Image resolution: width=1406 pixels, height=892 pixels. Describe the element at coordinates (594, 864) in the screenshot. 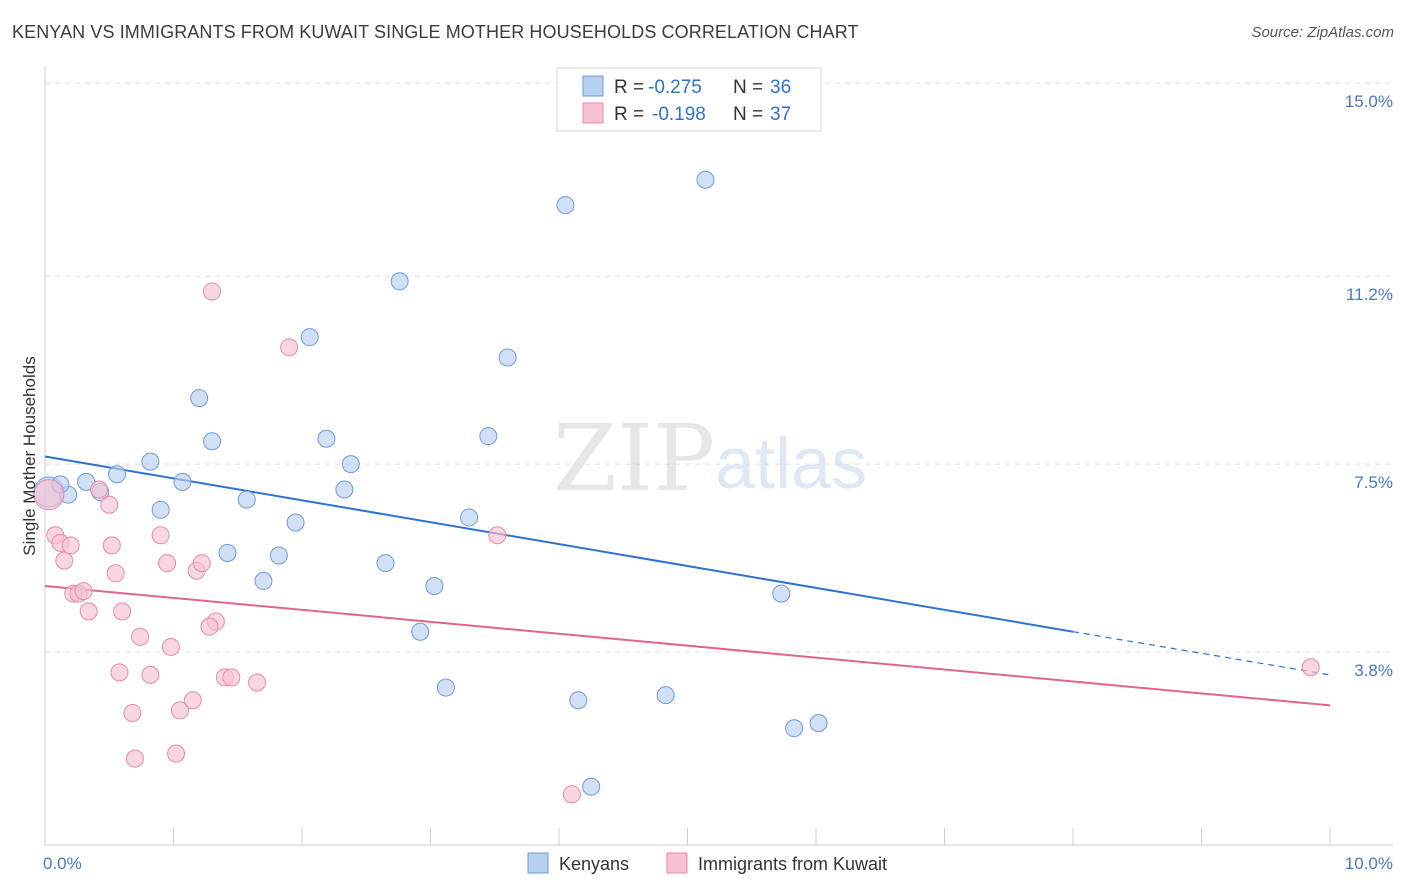

I see `legend-label-kenyans: Kenyans` at that location.